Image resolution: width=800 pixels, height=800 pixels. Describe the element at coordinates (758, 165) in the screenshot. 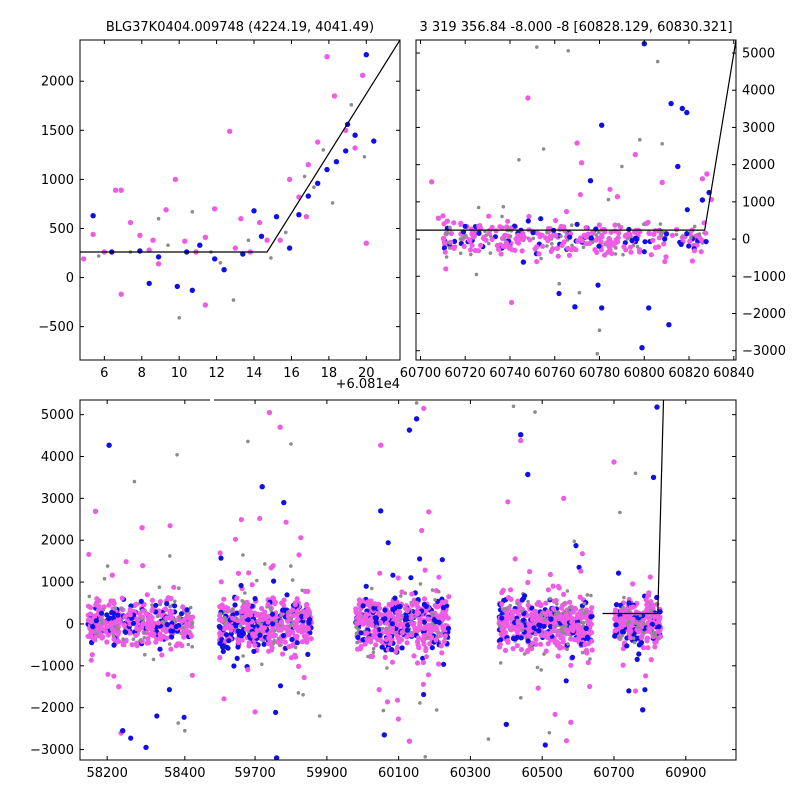

I see `y-tick-label: 2000` at that location.